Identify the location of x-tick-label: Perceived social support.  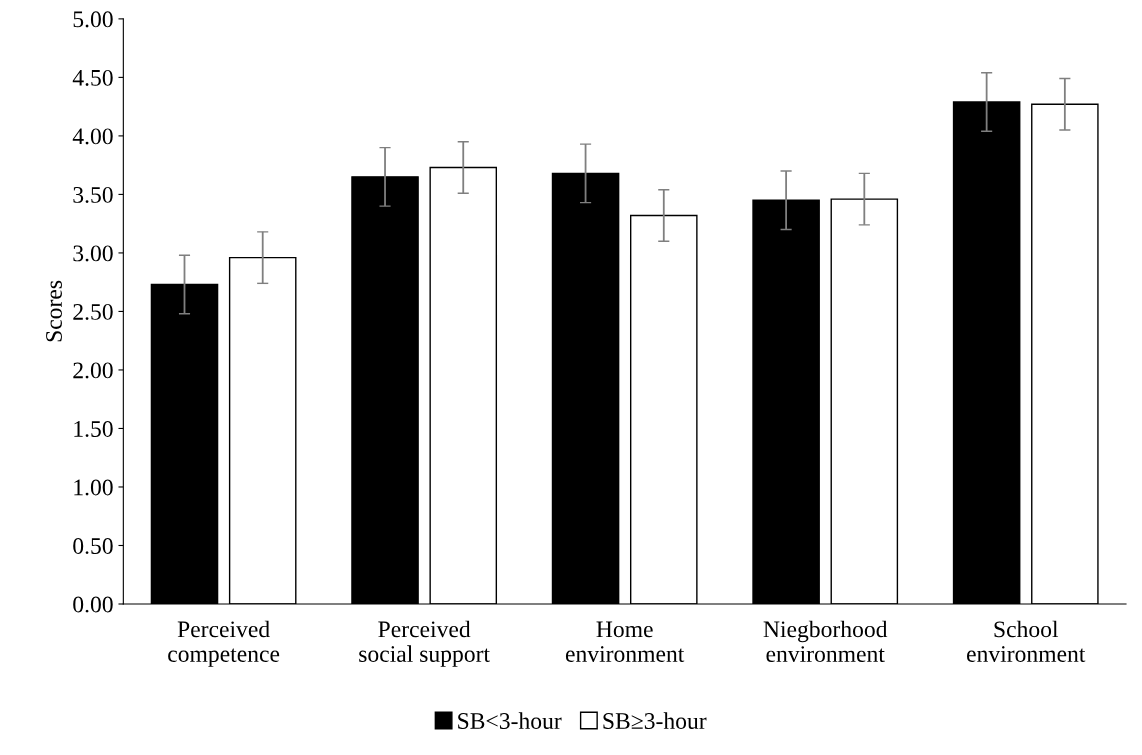
(424, 643).